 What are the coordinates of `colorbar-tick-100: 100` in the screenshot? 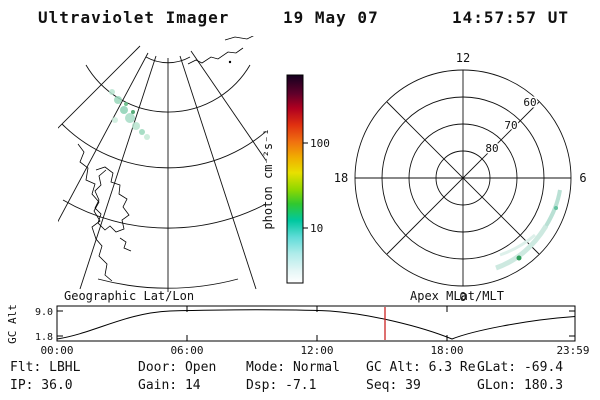 It's located at (320, 143).